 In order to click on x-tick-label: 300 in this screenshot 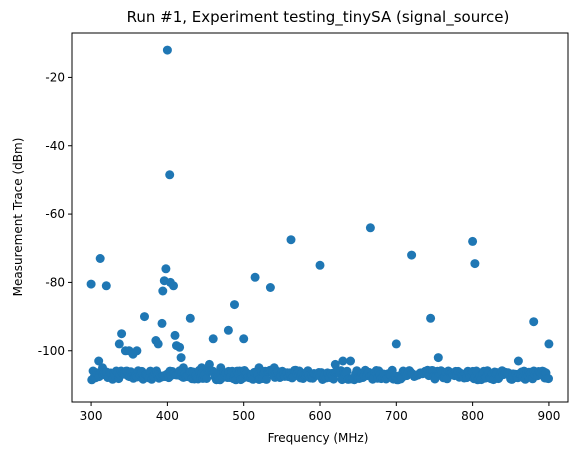, I will do `click(91, 416)`.